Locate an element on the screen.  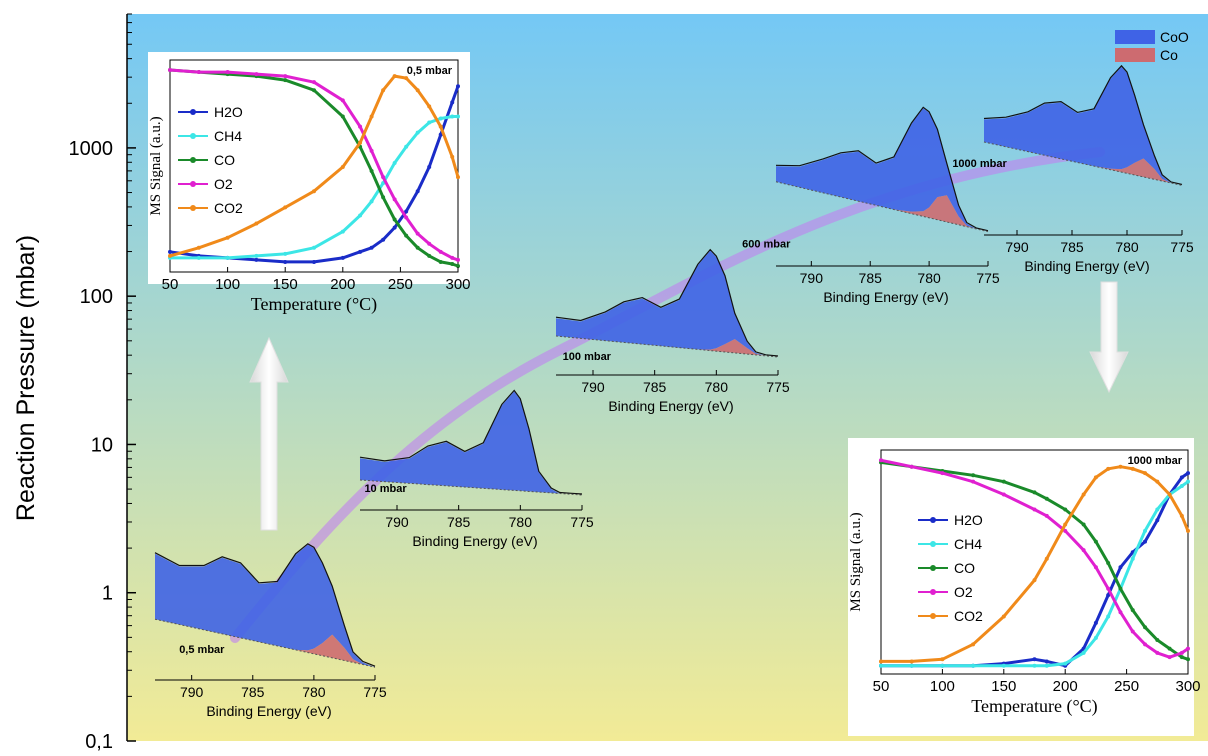
ms-x-tick-label: 200 is located at coordinates (342, 284).